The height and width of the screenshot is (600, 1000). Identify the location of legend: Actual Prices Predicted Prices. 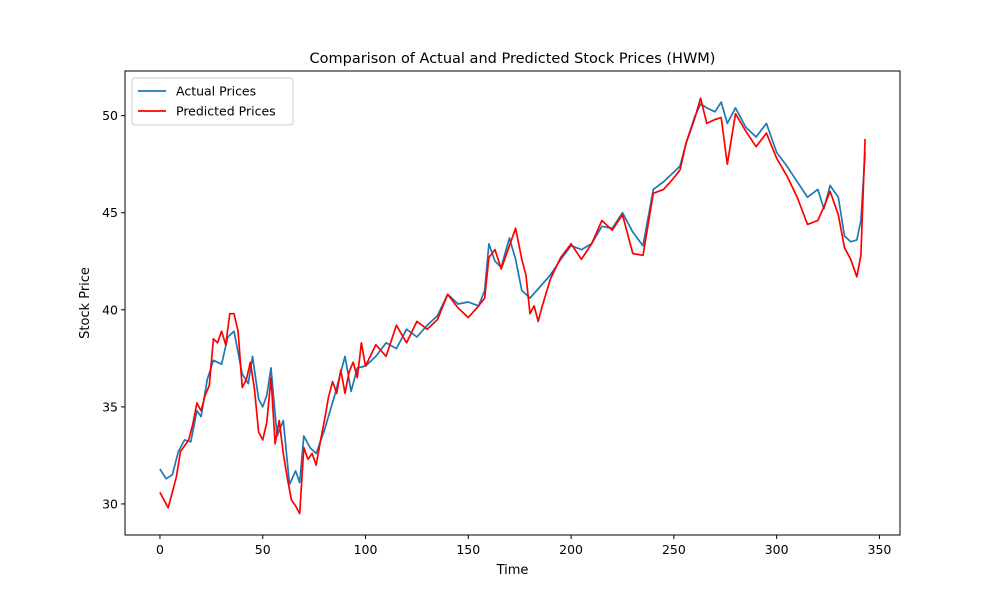
(212, 101).